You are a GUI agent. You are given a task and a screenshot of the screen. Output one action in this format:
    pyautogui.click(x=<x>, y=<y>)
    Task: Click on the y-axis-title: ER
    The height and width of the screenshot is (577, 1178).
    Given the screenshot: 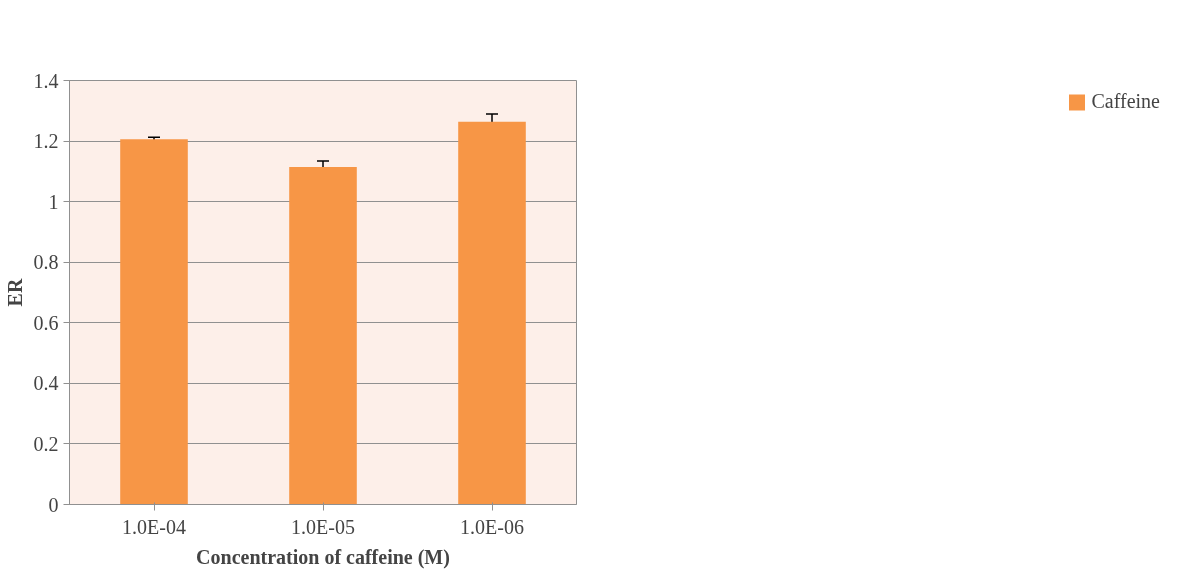 What is the action you would take?
    pyautogui.click(x=14, y=292)
    